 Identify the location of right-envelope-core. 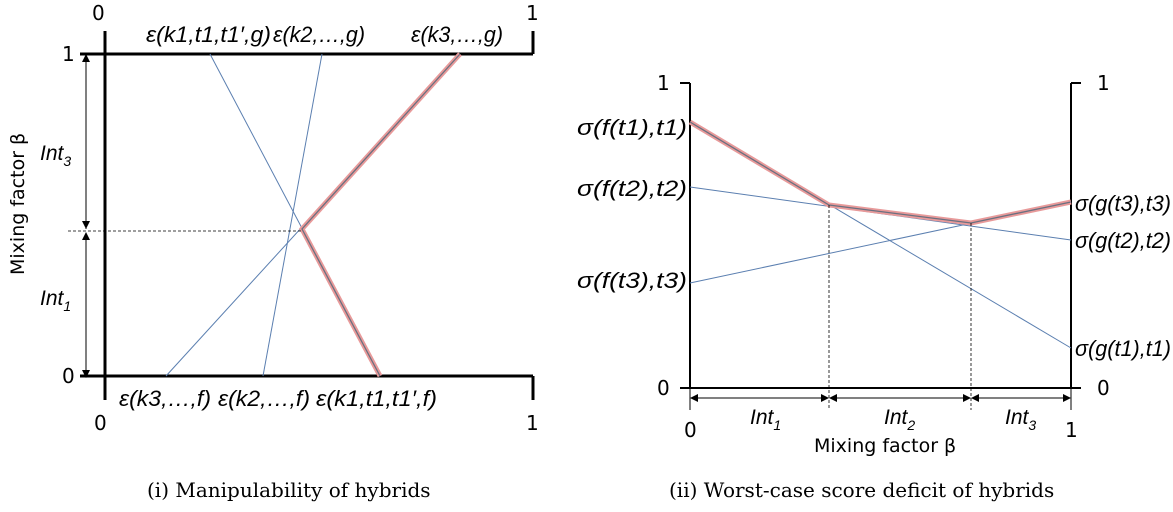
(880, 172).